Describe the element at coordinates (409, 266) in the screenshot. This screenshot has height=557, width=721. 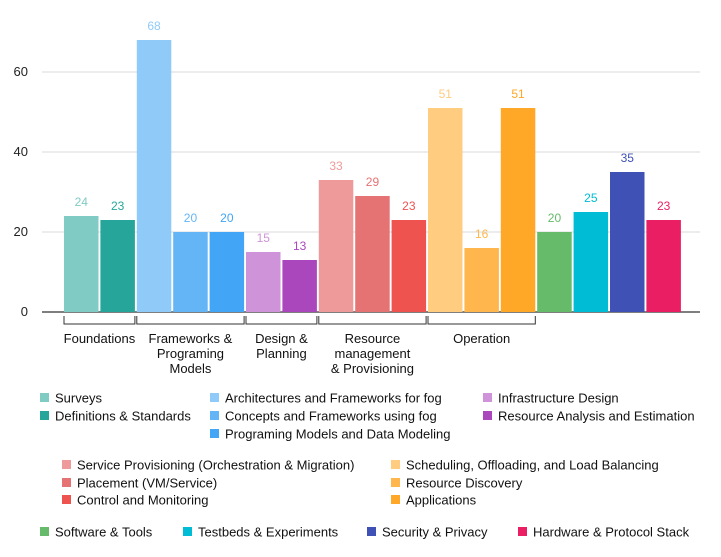
I see `bar-control-and-monitoring` at that location.